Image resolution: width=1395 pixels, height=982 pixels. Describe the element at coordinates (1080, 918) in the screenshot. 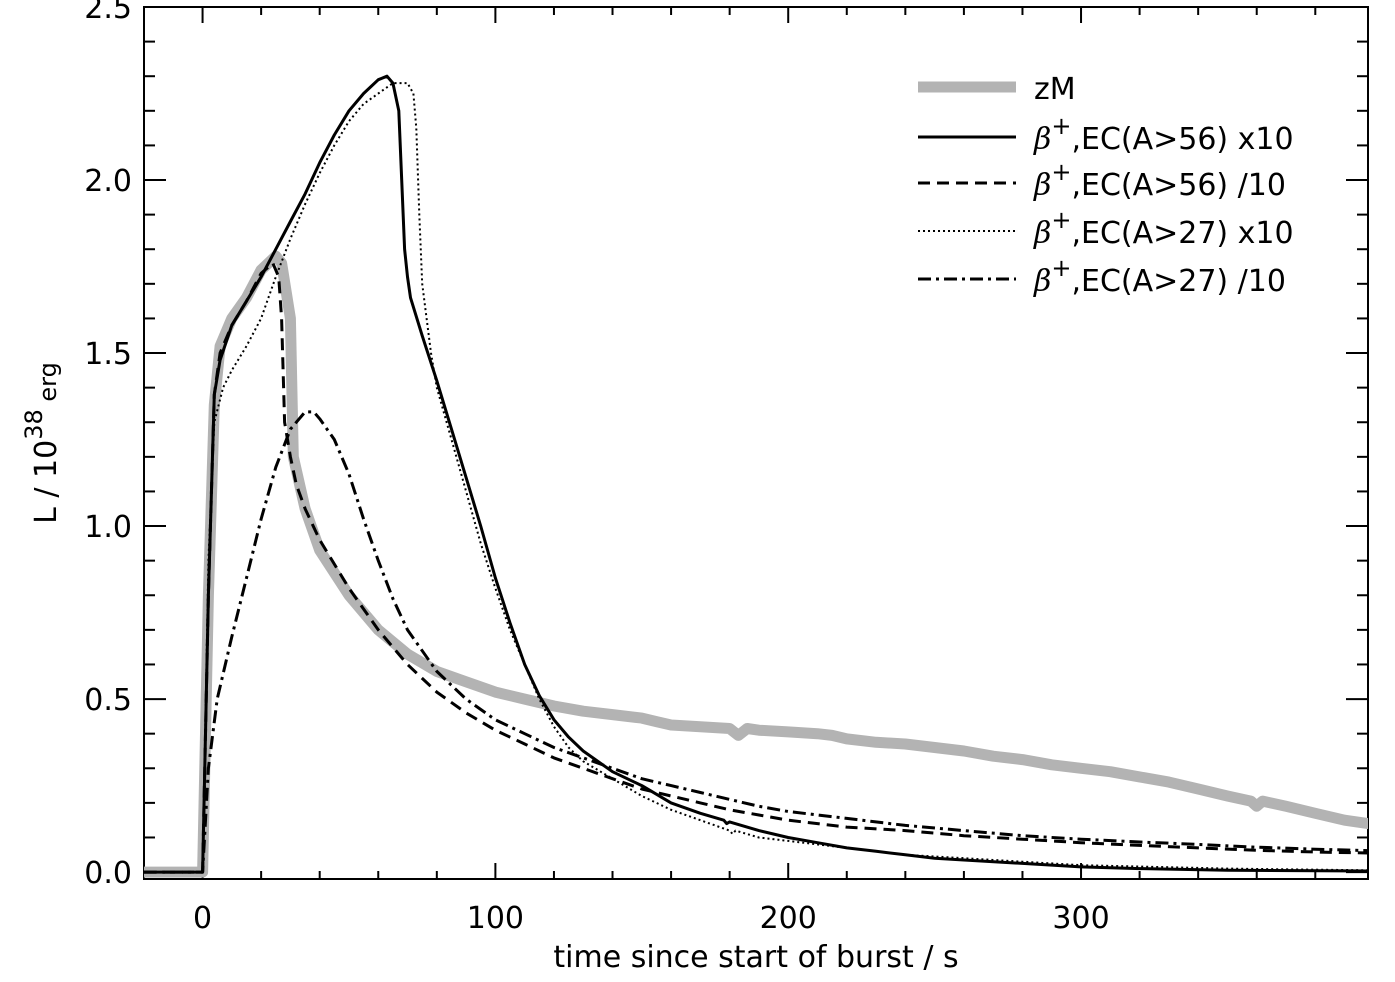

I see `x-tick-label: 300` at that location.